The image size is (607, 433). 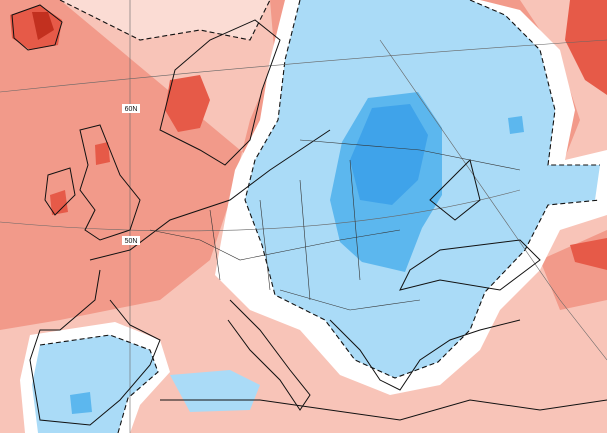 I want to click on light-warm-zone, so click(x=165, y=20).